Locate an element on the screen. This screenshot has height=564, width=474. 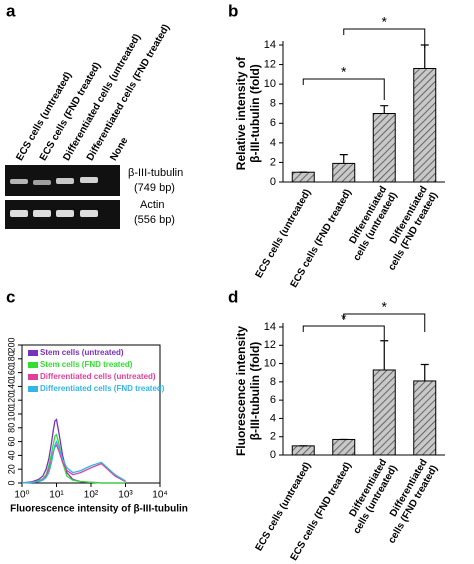
legend-label: Stem cells (untreated) is located at coordinates (82, 352).